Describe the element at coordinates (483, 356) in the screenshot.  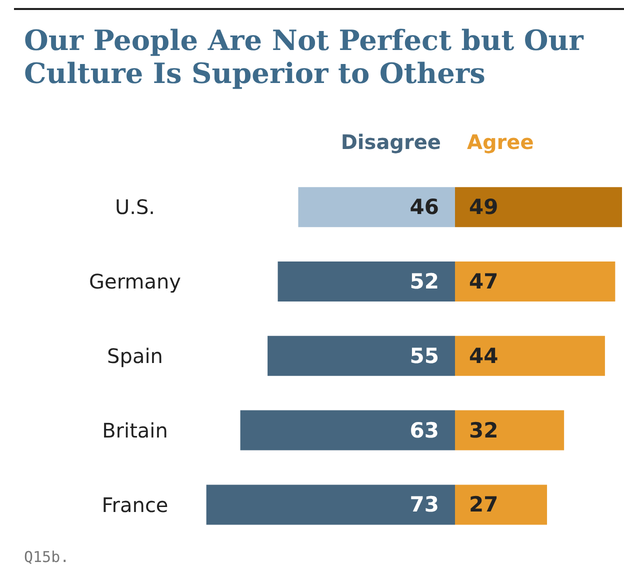
I see `data-label: 44` at that location.